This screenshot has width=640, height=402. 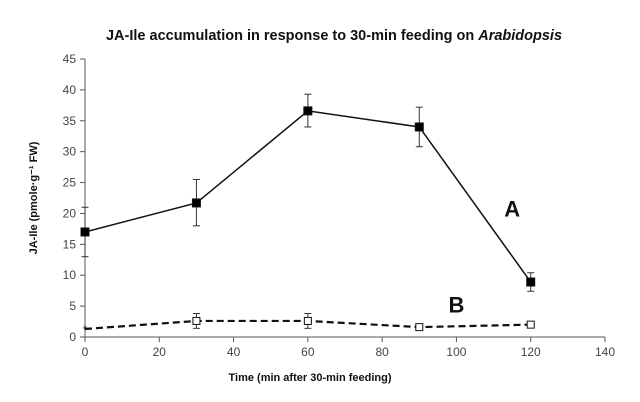 I want to click on y-tick-label: 5, so click(x=72, y=306).